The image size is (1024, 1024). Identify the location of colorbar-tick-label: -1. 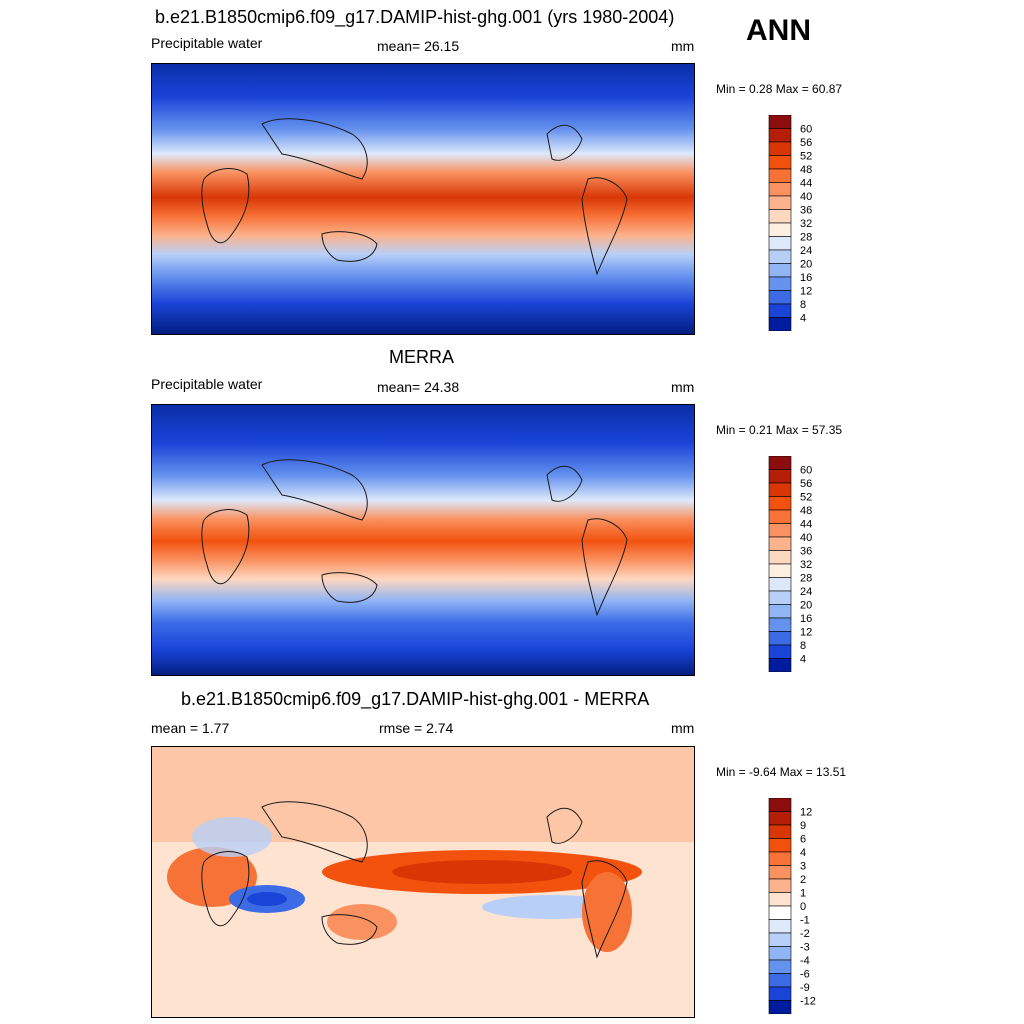
(805, 921).